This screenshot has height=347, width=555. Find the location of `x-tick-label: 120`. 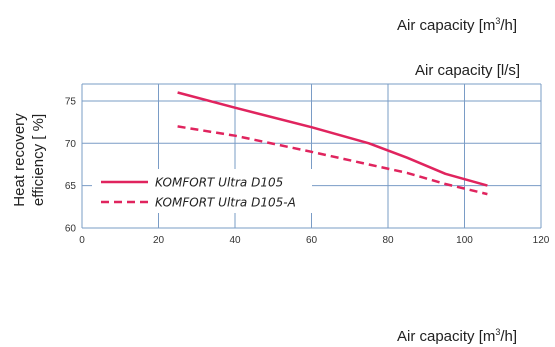

x-tick-label: 120 is located at coordinates (541, 240).